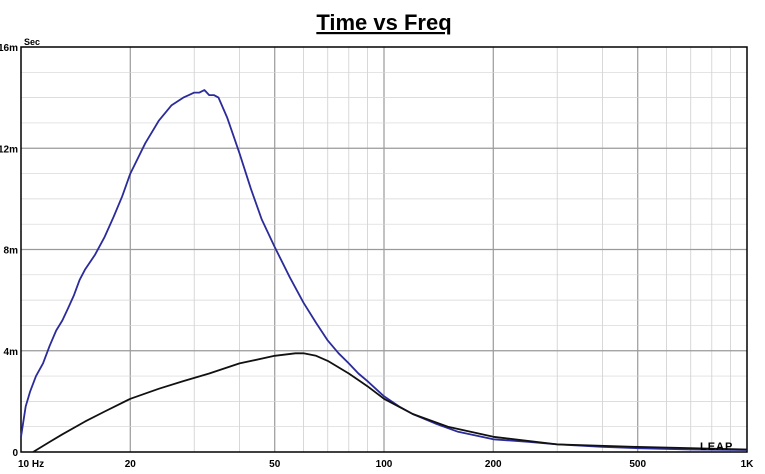  Describe the element at coordinates (9, 149) in the screenshot. I see `y-tick-label: 12m` at that location.